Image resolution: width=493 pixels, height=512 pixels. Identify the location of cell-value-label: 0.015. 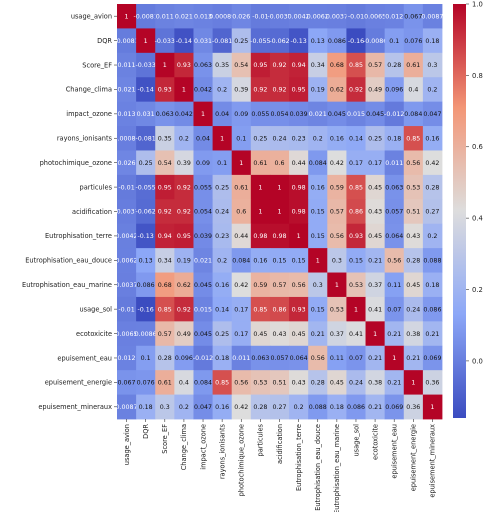
(356, 114).